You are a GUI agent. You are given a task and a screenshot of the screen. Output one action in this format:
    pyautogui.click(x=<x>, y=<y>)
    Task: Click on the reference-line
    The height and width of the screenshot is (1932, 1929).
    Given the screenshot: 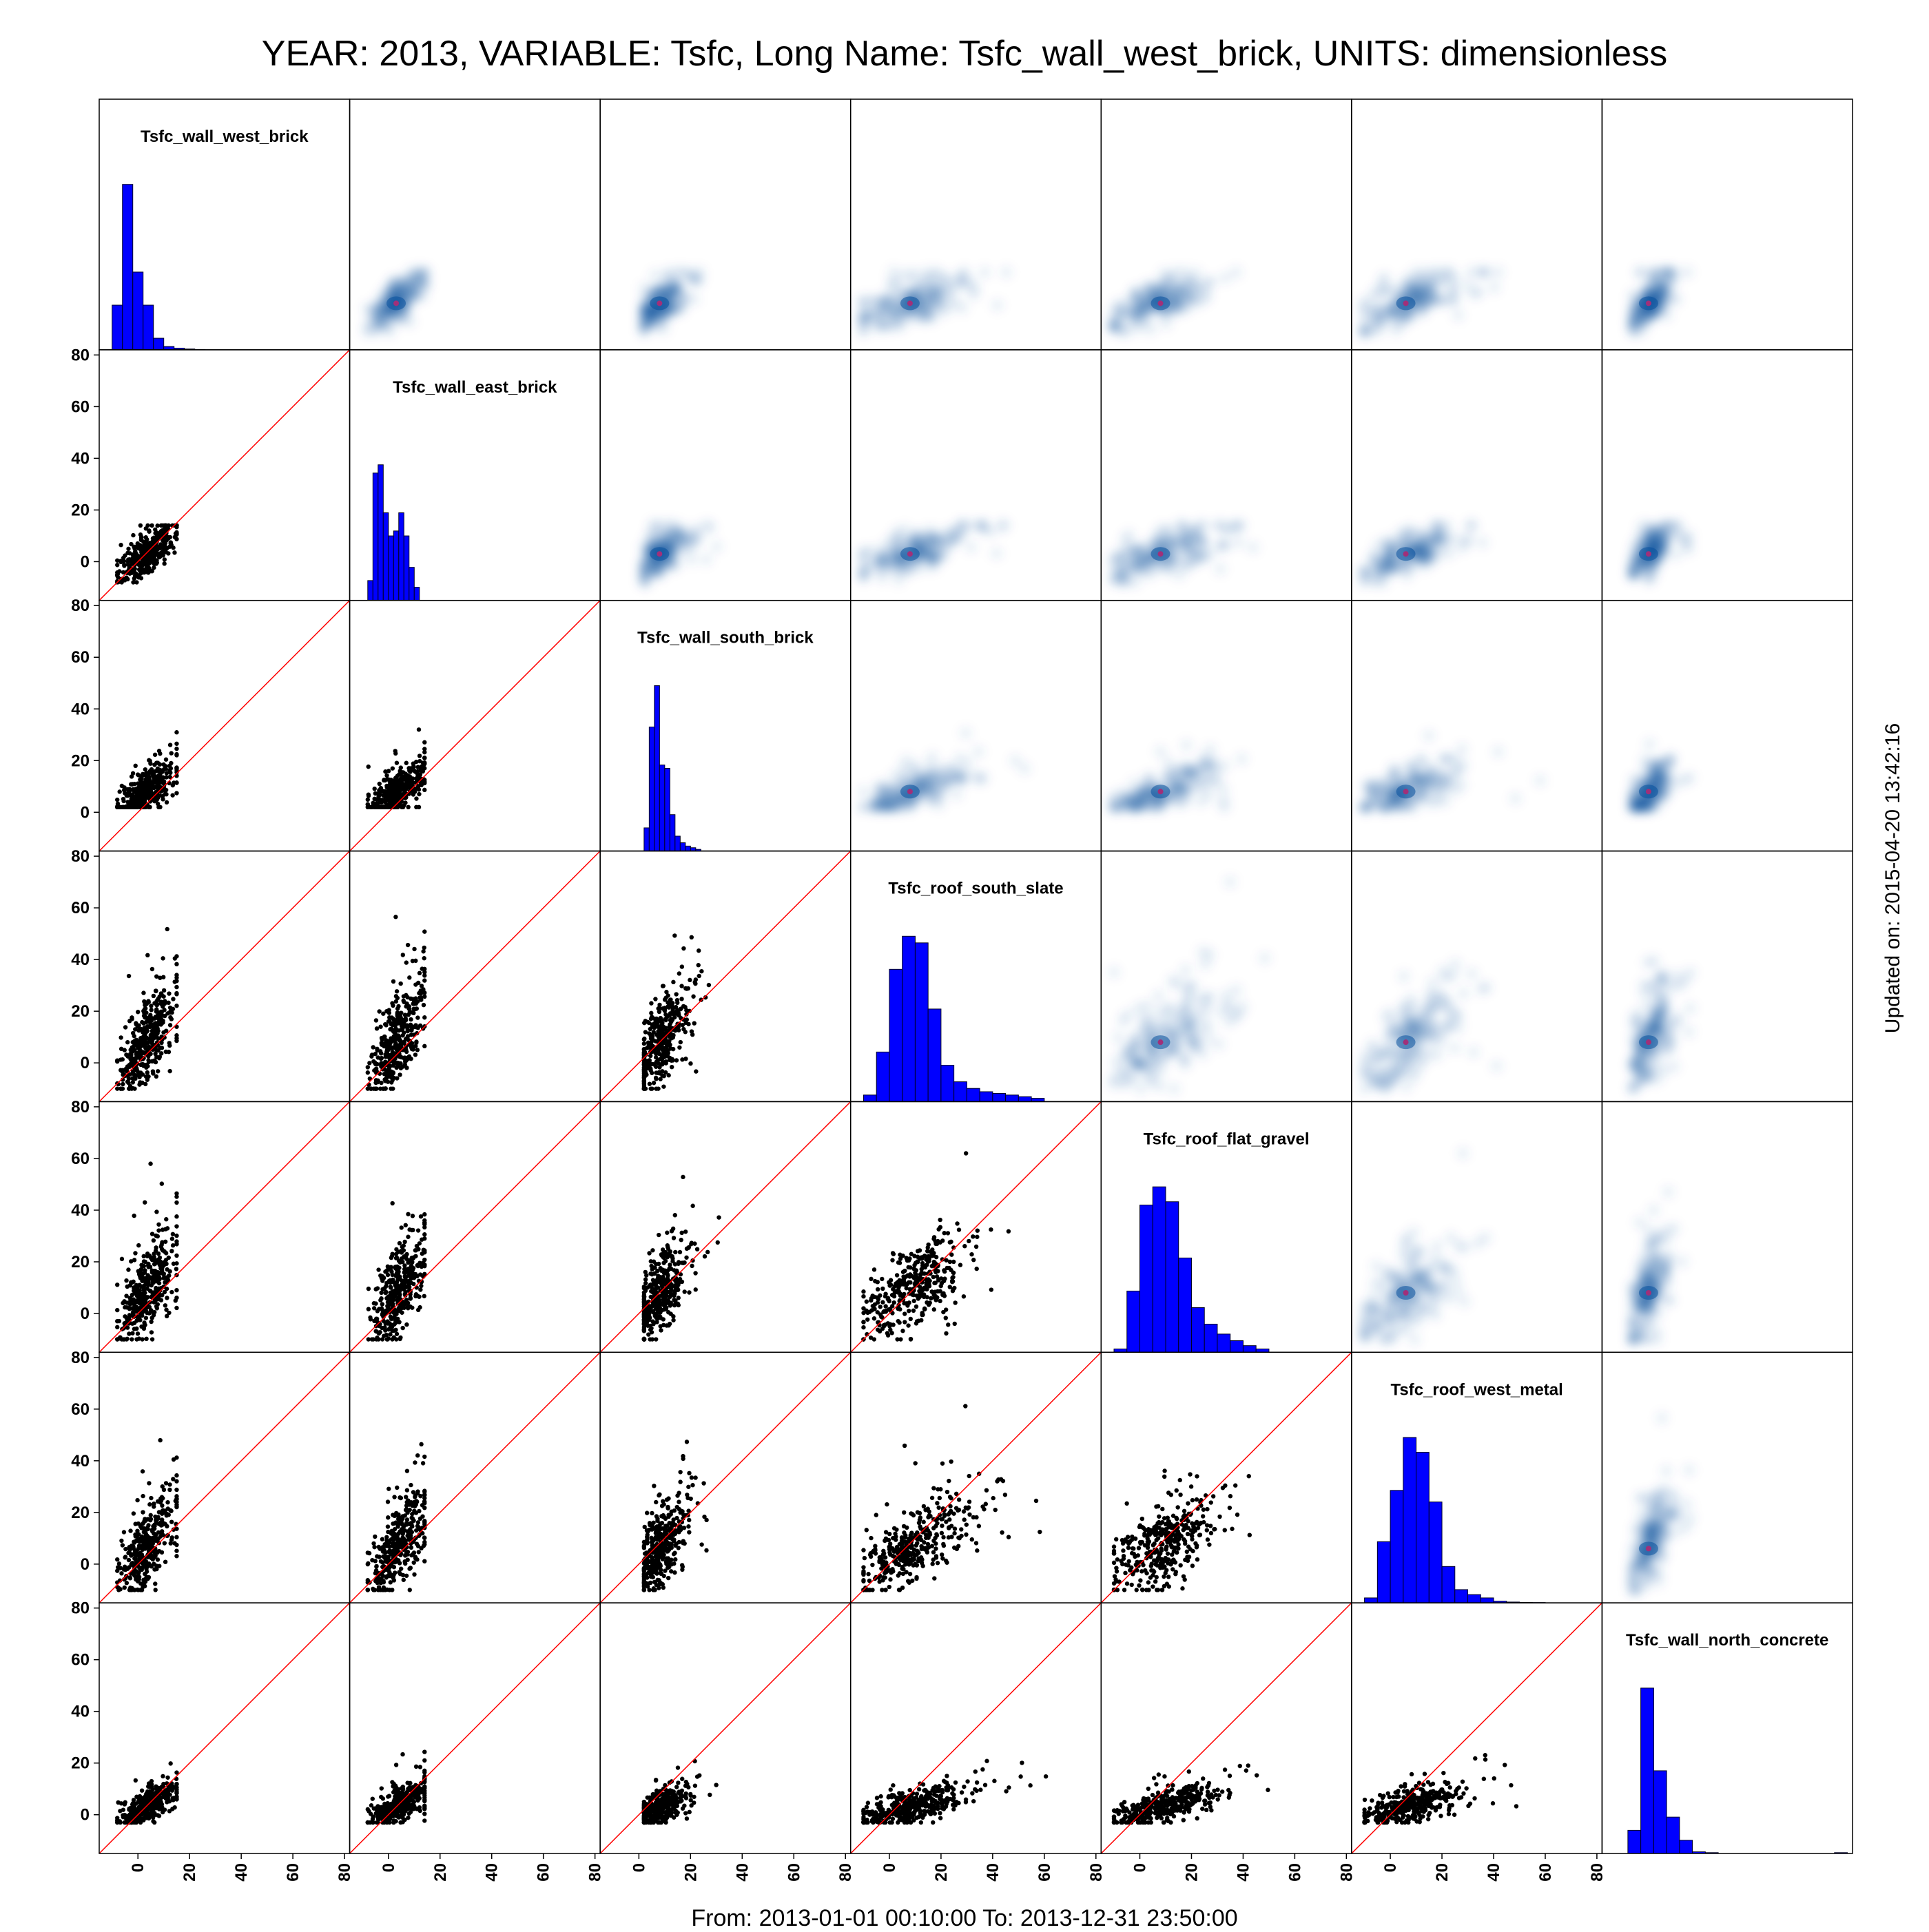 What is the action you would take?
    pyautogui.click(x=475, y=726)
    